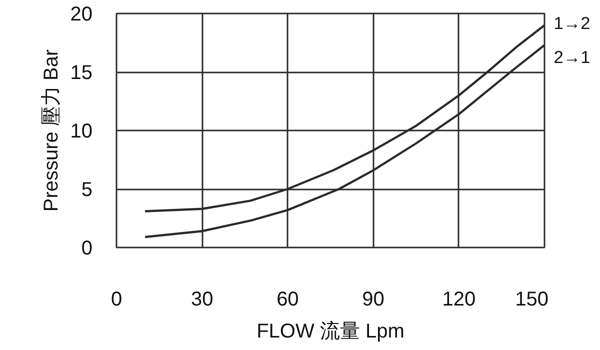  I want to click on x-axis-title: FLOW 流量 Lpm, so click(330, 331).